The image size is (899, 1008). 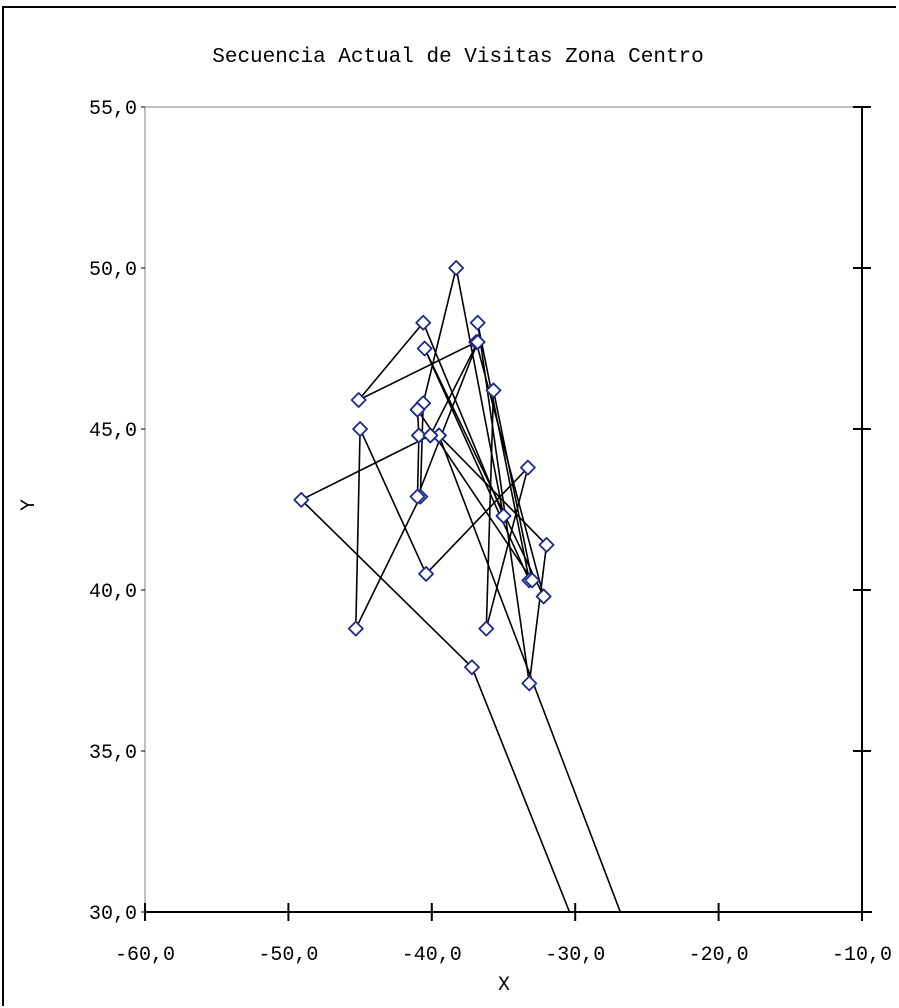 What do you see at coordinates (432, 955) in the screenshot?
I see `x-tick-label: -40,0` at bounding box center [432, 955].